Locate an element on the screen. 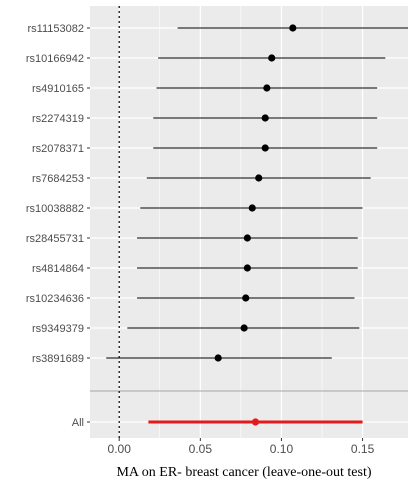  x-tick-labels: 0.00 0.05 0.10 0.15 is located at coordinates (241, 447).